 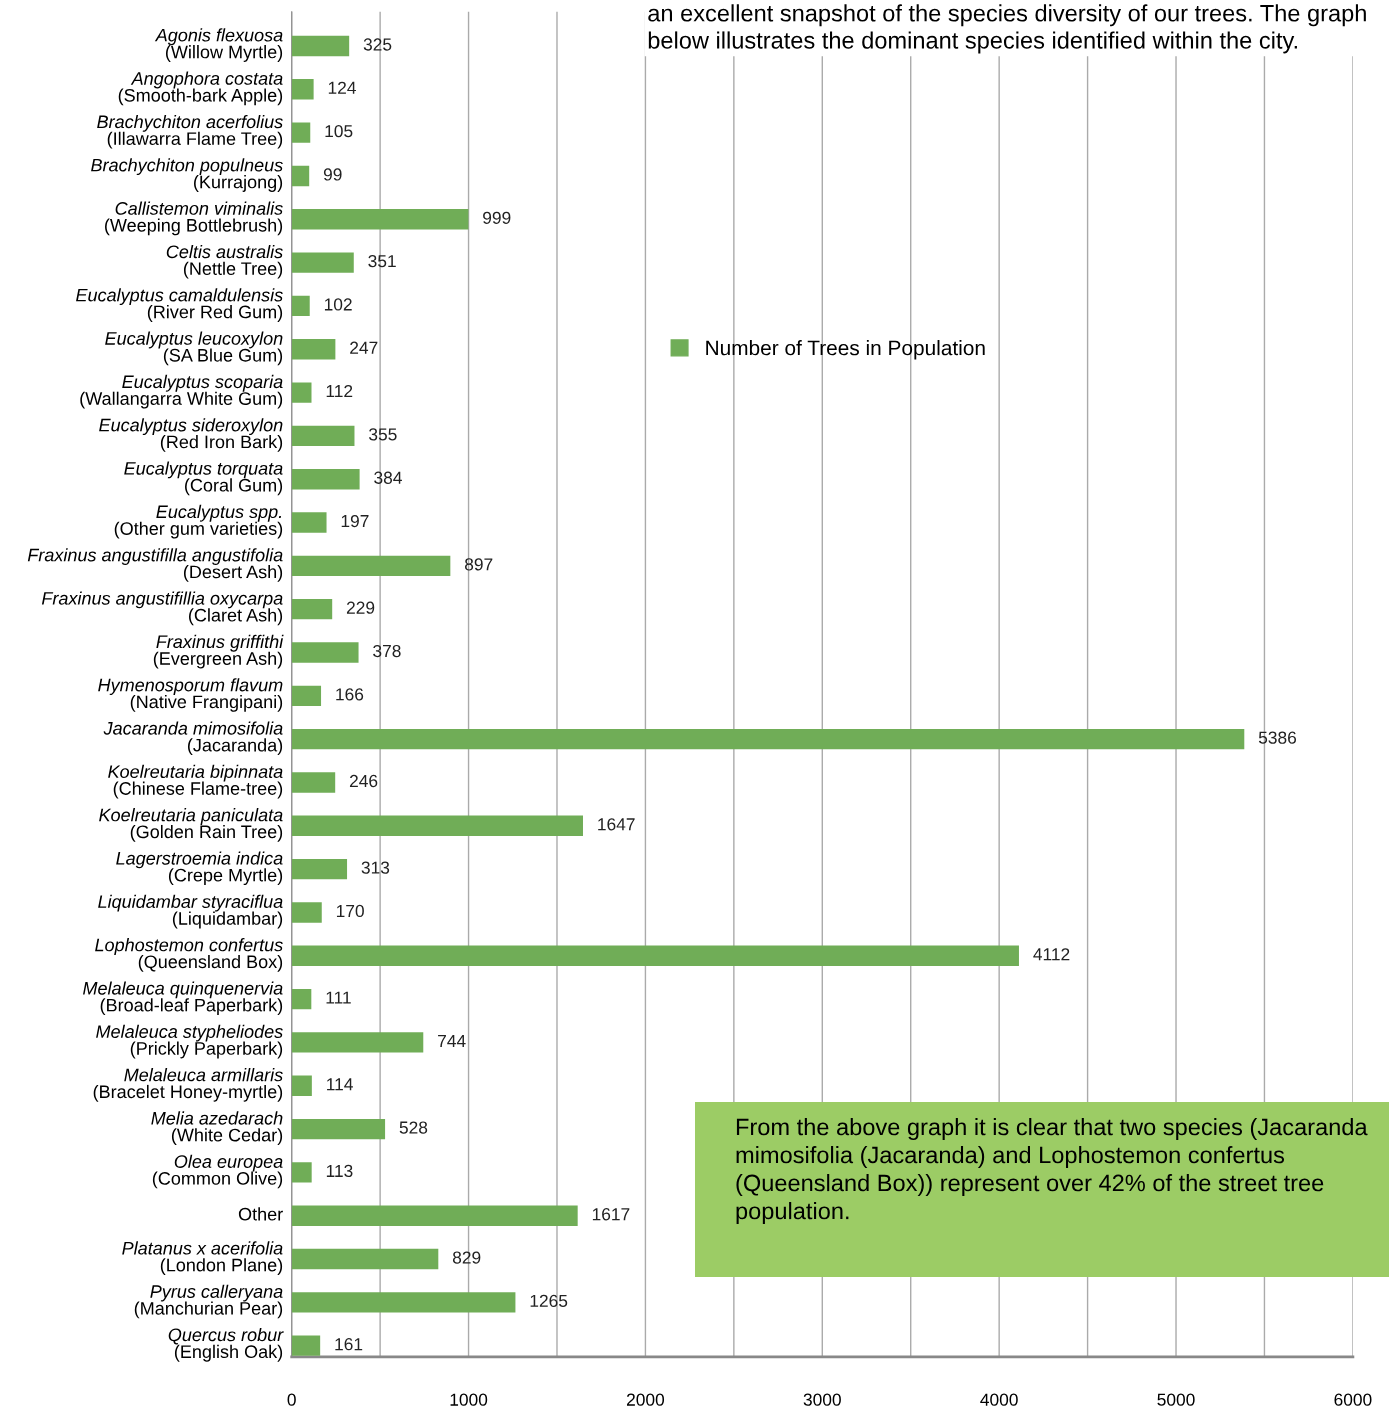 I want to click on x-tick-label: 4000, so click(x=999, y=1399).